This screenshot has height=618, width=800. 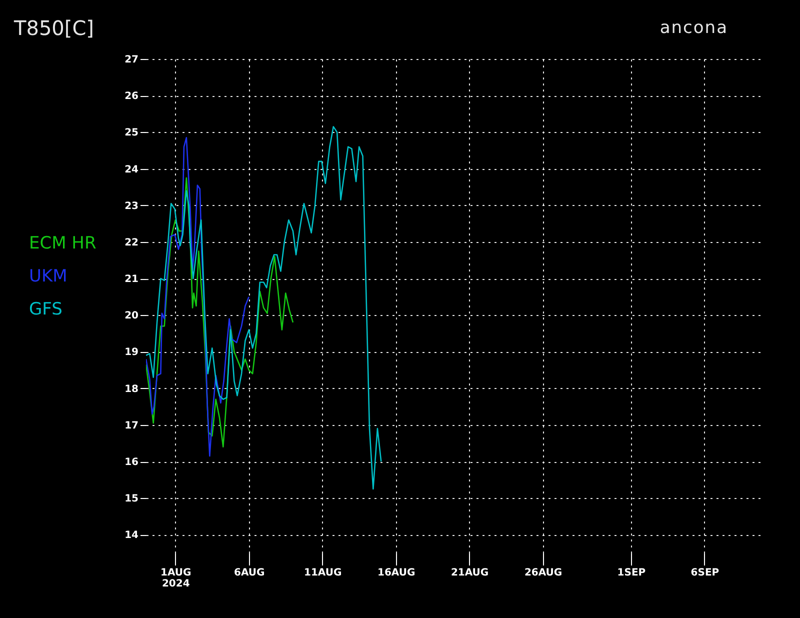 What do you see at coordinates (131, 60) in the screenshot?
I see `y-tick-label: 27` at bounding box center [131, 60].